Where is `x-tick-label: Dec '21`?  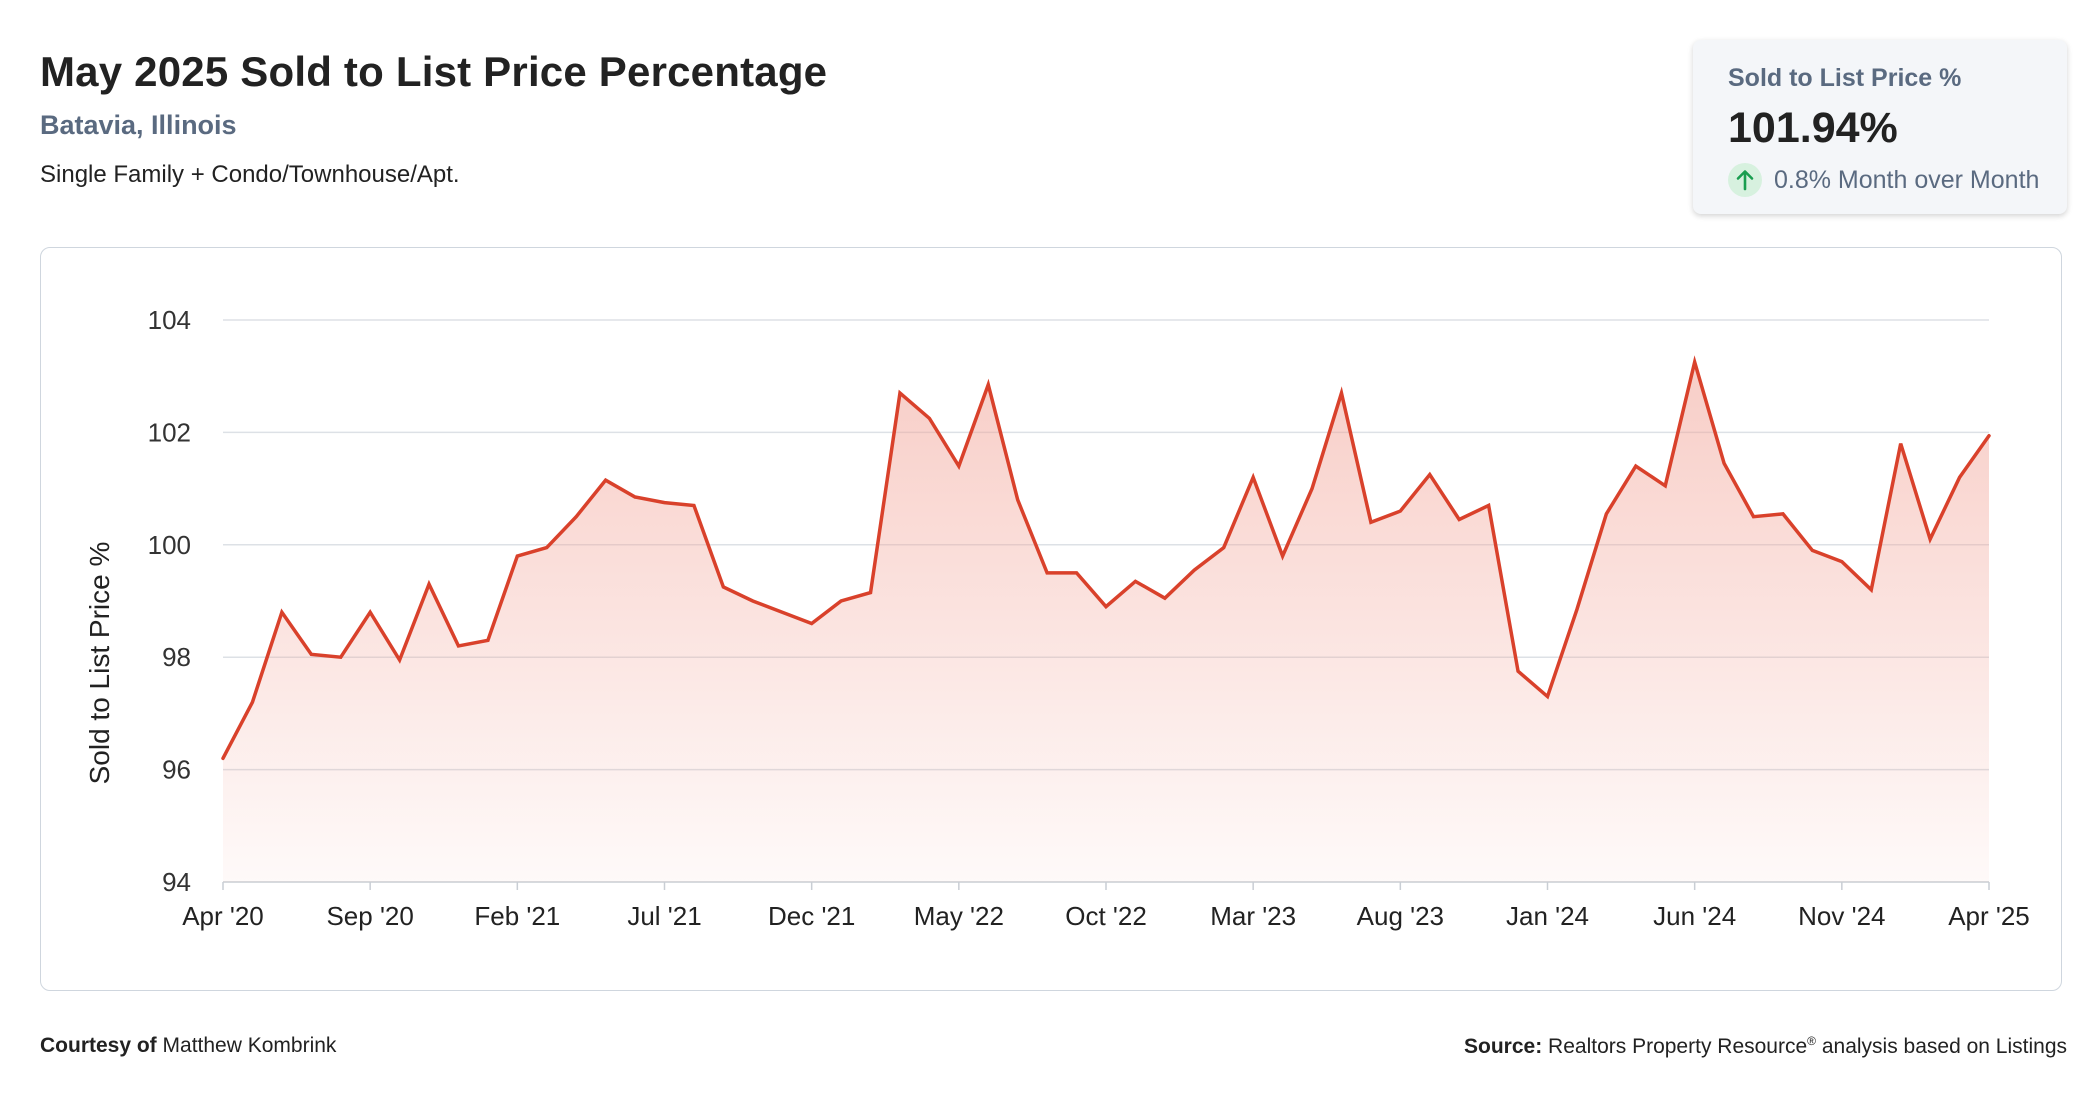 x-tick-label: Dec '21 is located at coordinates (811, 916).